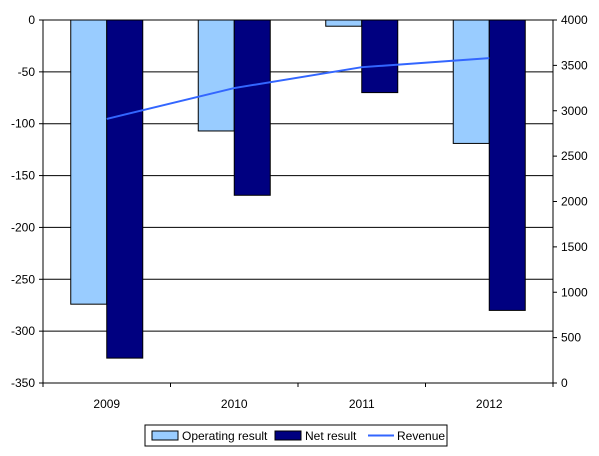  I want to click on bar-operating-result-2011, so click(344, 23).